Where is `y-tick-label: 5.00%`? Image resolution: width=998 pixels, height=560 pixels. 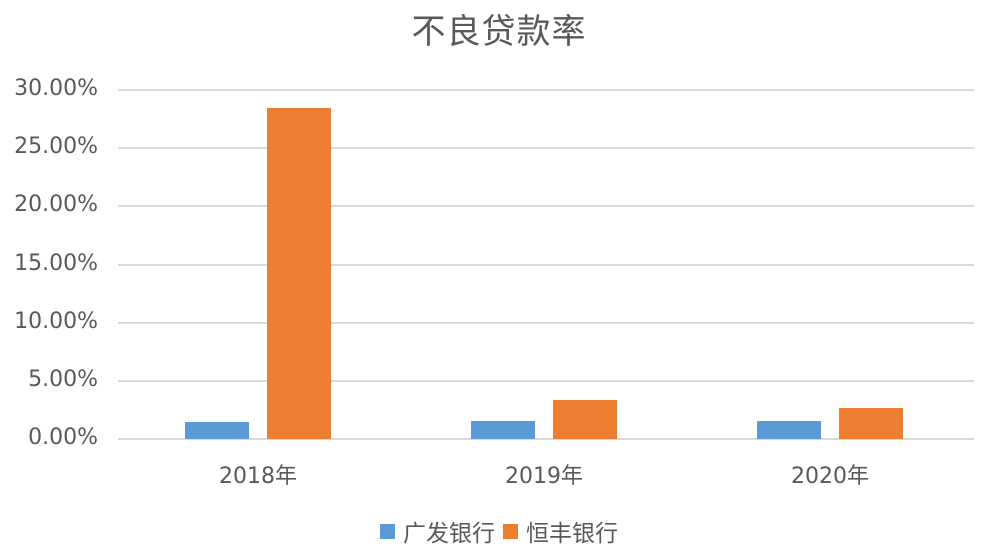 y-tick-label: 5.00% is located at coordinates (63, 379).